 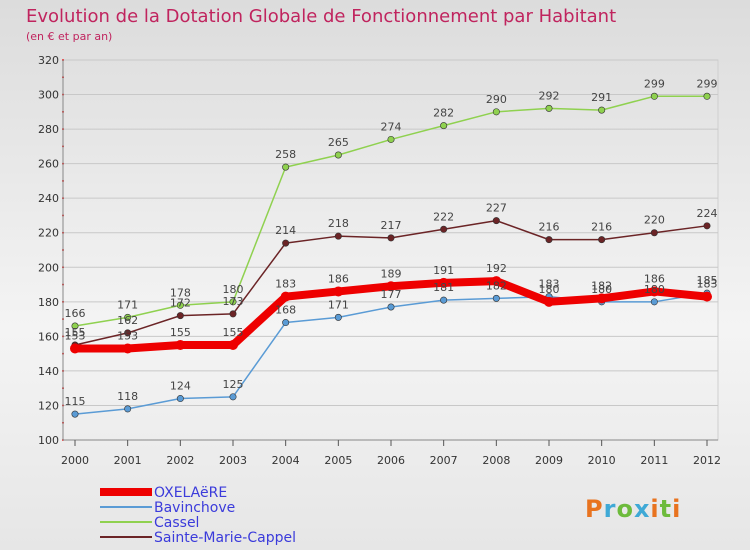 I want to click on data-label-sainte-marie-cappel: 220, so click(x=654, y=220).